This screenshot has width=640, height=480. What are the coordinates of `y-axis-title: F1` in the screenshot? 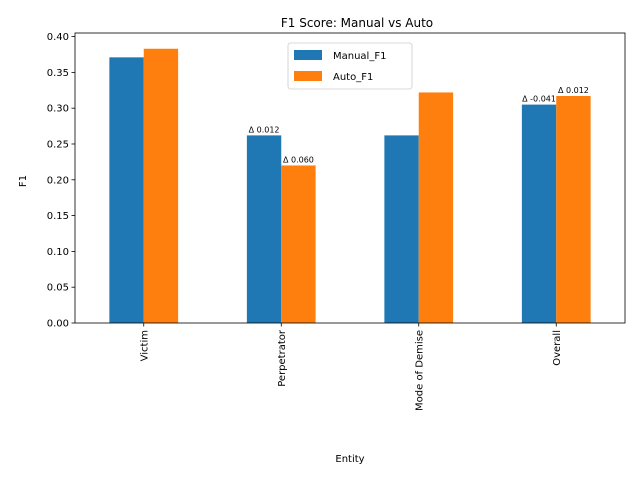 It's located at (23, 181).